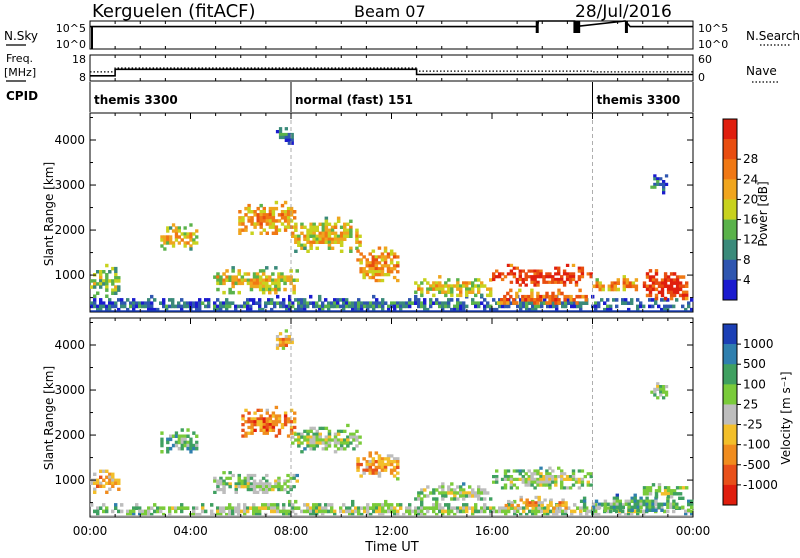 The width and height of the screenshot is (800, 558). Describe the element at coordinates (391, 531) in the screenshot. I see `x-tick-label: 12:00` at that location.